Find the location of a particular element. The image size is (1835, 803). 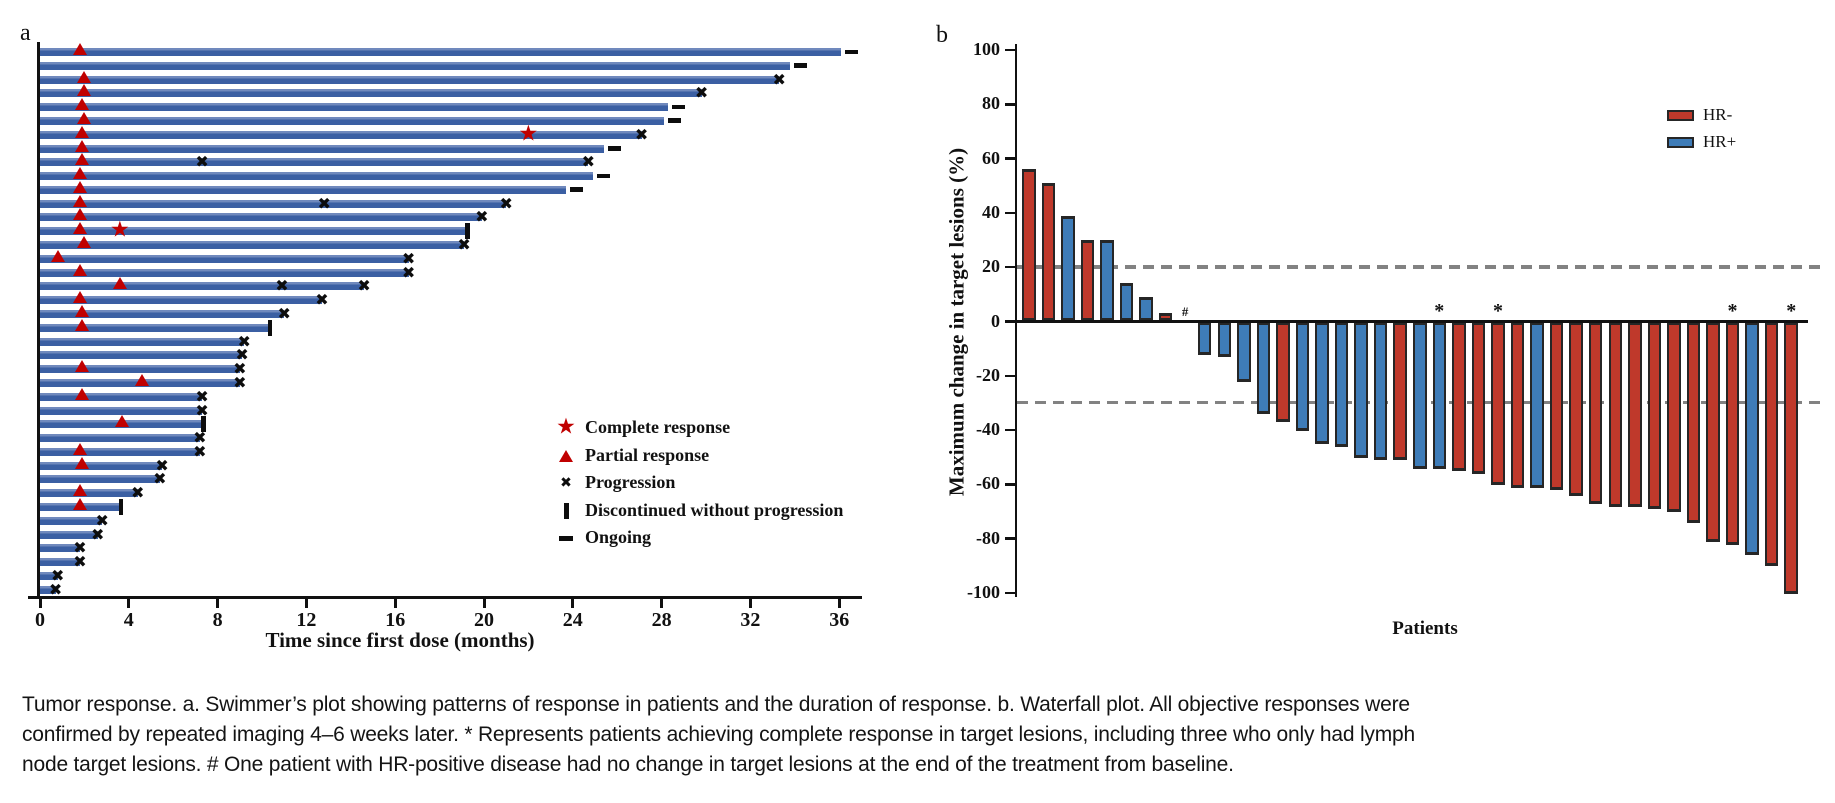

panel-a-x-axis-line is located at coordinates (445, 597).